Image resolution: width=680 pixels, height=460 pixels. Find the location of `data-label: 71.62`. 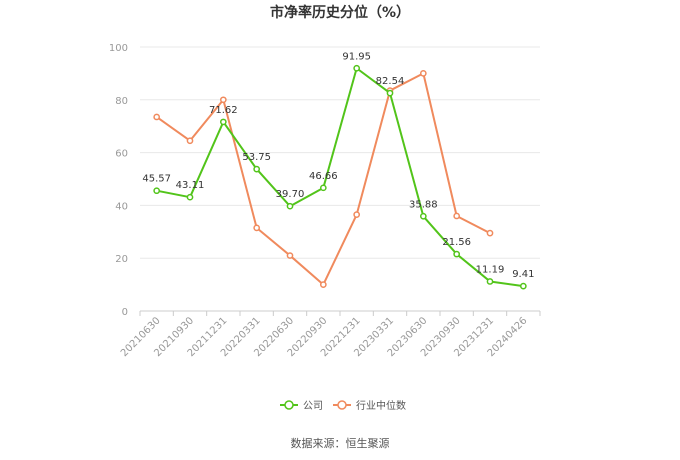

data-label: 71.62 is located at coordinates (223, 110).